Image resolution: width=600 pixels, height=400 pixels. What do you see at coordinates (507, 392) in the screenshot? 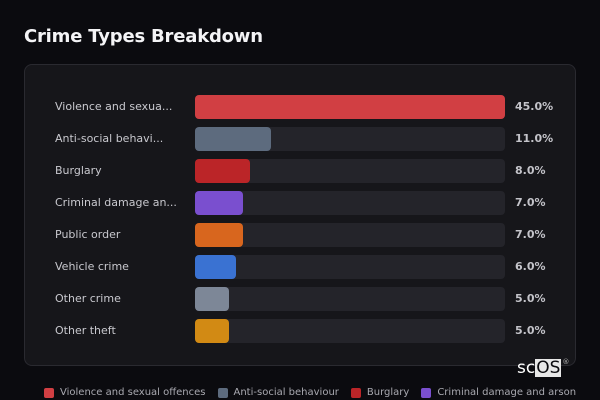
I see `legend-label: Criminal damage and arson` at bounding box center [507, 392].